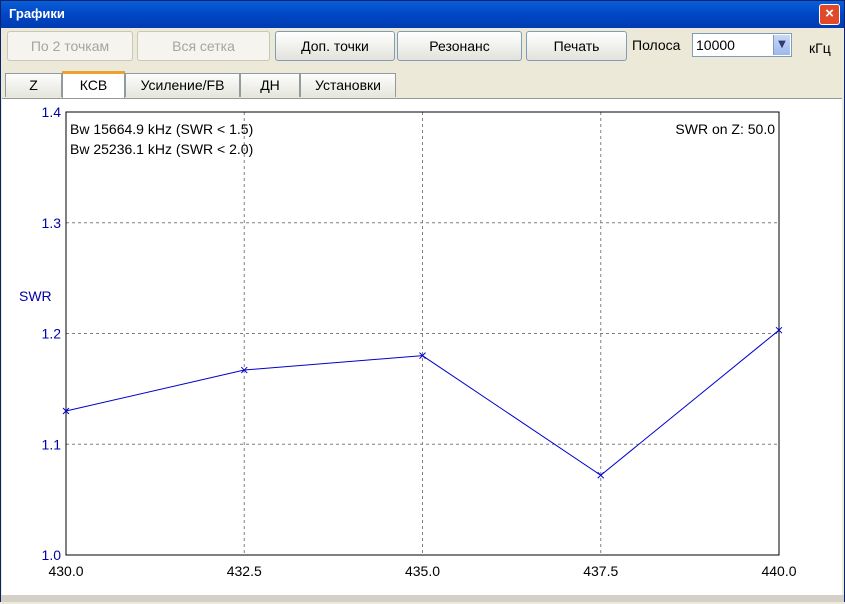  I want to click on chevron-down-icon: ▼, so click(781, 45).